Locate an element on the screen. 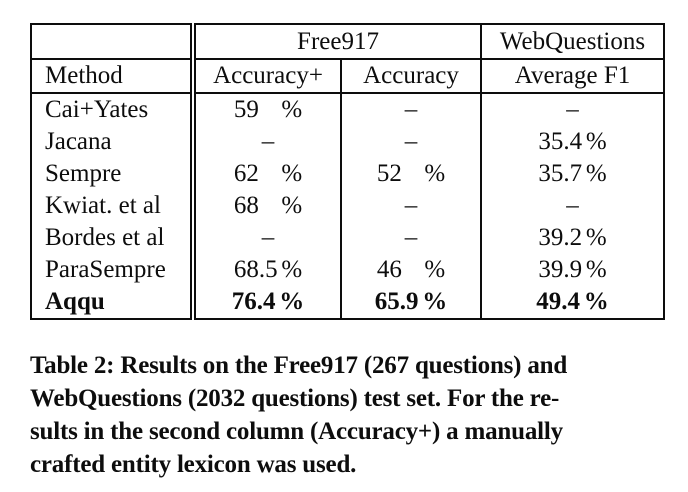 The width and height of the screenshot is (688, 492). average-f1-cell: 35.7% is located at coordinates (572, 174).